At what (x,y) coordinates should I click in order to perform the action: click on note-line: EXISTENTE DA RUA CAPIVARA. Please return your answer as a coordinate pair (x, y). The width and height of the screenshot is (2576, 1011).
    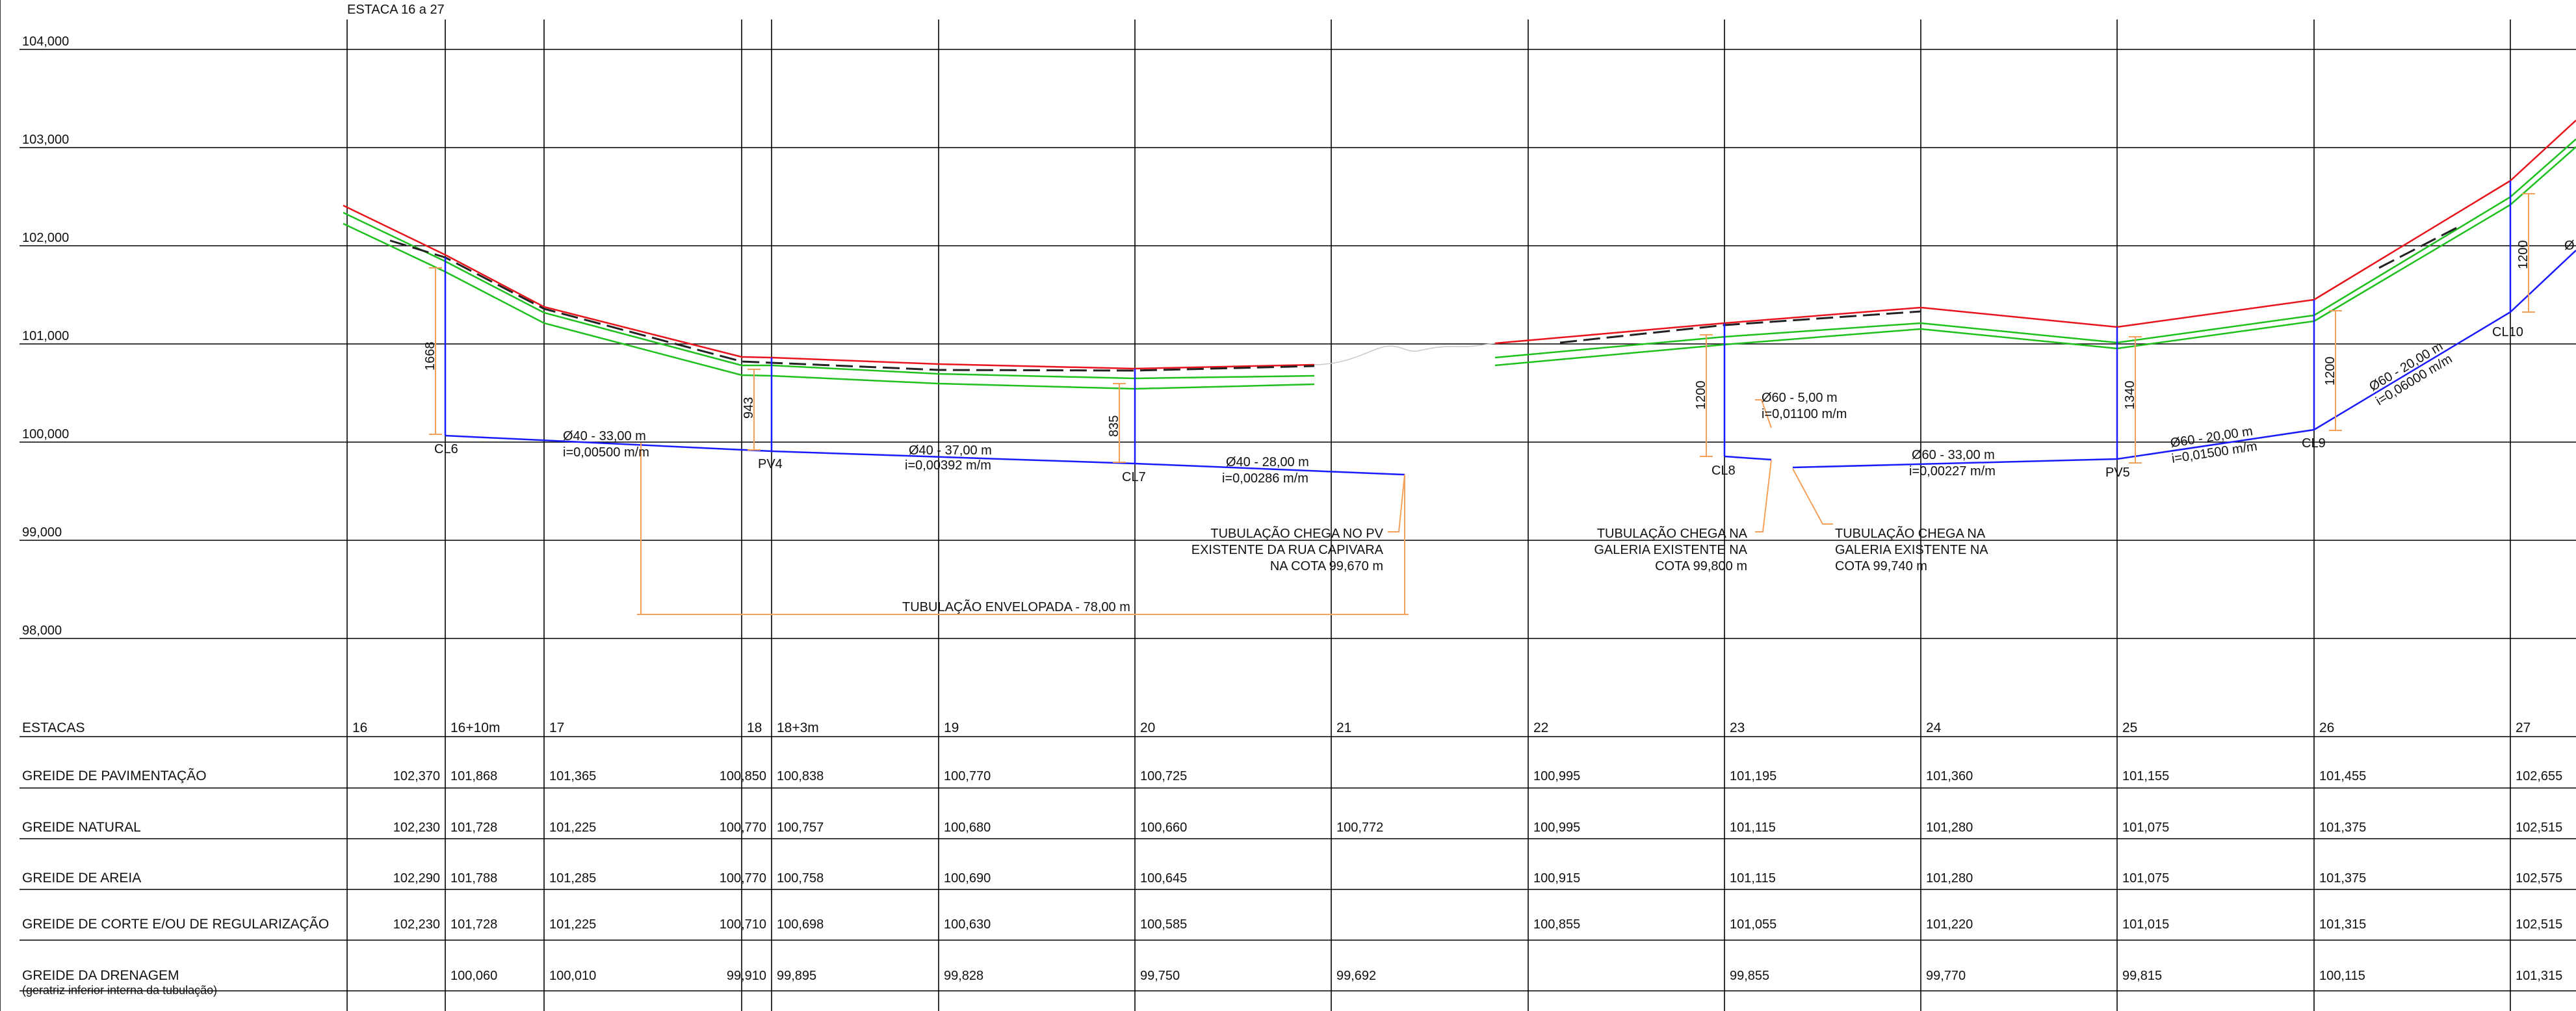
    Looking at the image, I should click on (1287, 550).